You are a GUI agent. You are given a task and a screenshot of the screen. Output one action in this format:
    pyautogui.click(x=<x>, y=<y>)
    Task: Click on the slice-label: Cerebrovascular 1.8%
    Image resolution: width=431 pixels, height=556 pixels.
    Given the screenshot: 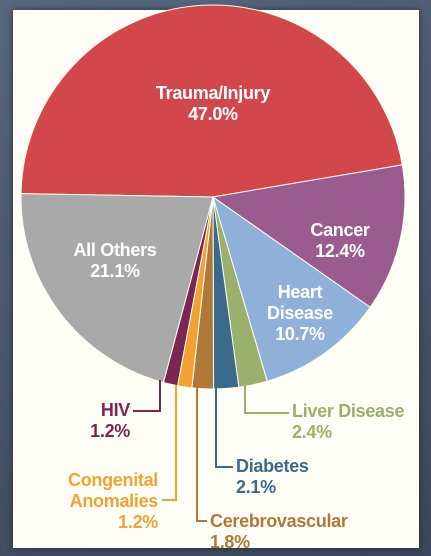 What is the action you would take?
    pyautogui.click(x=300, y=532)
    